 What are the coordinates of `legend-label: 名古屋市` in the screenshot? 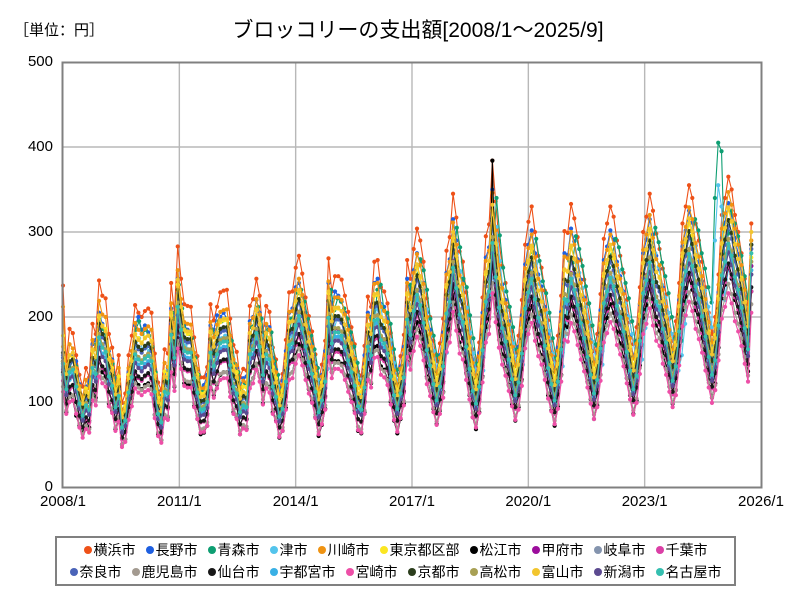 It's located at (693, 572).